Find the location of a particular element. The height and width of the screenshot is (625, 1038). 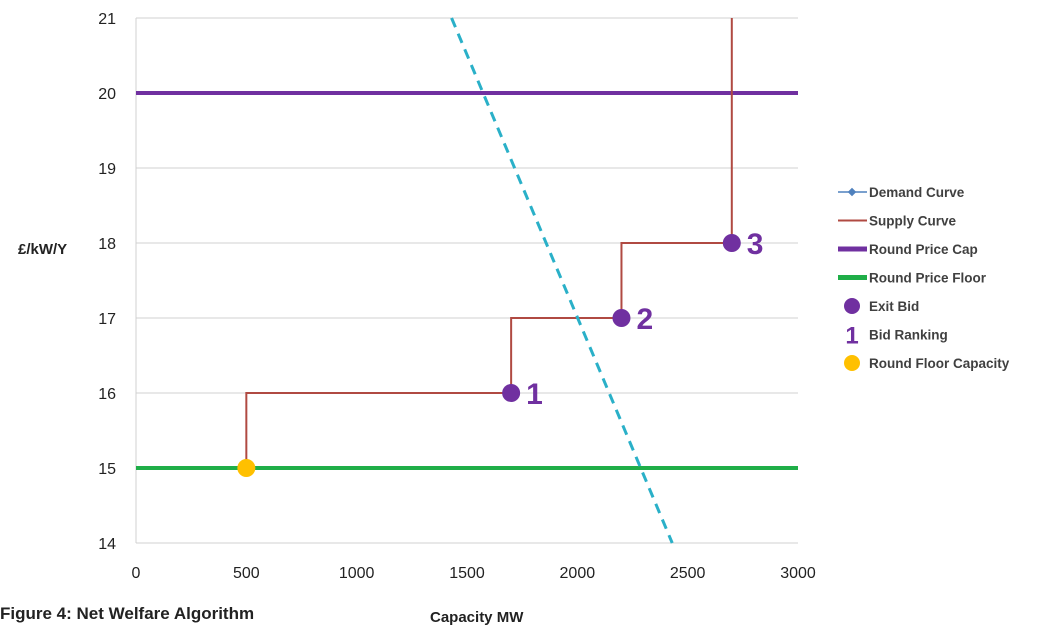

x-tick-label: 3000 is located at coordinates (798, 573).